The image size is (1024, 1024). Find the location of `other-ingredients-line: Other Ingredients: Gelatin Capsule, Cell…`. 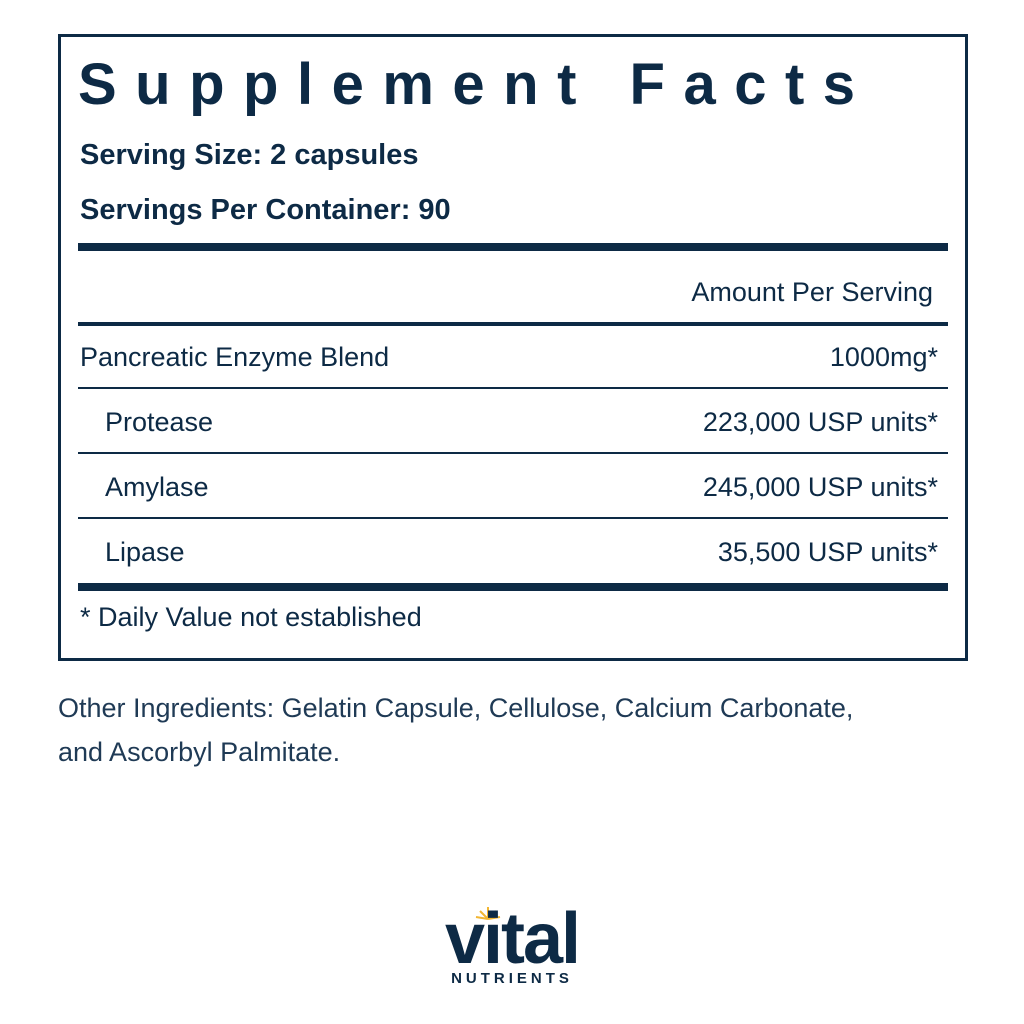

other-ingredients-line: Other Ingredients: Gelatin Capsule, Cell… is located at coordinates (456, 708).